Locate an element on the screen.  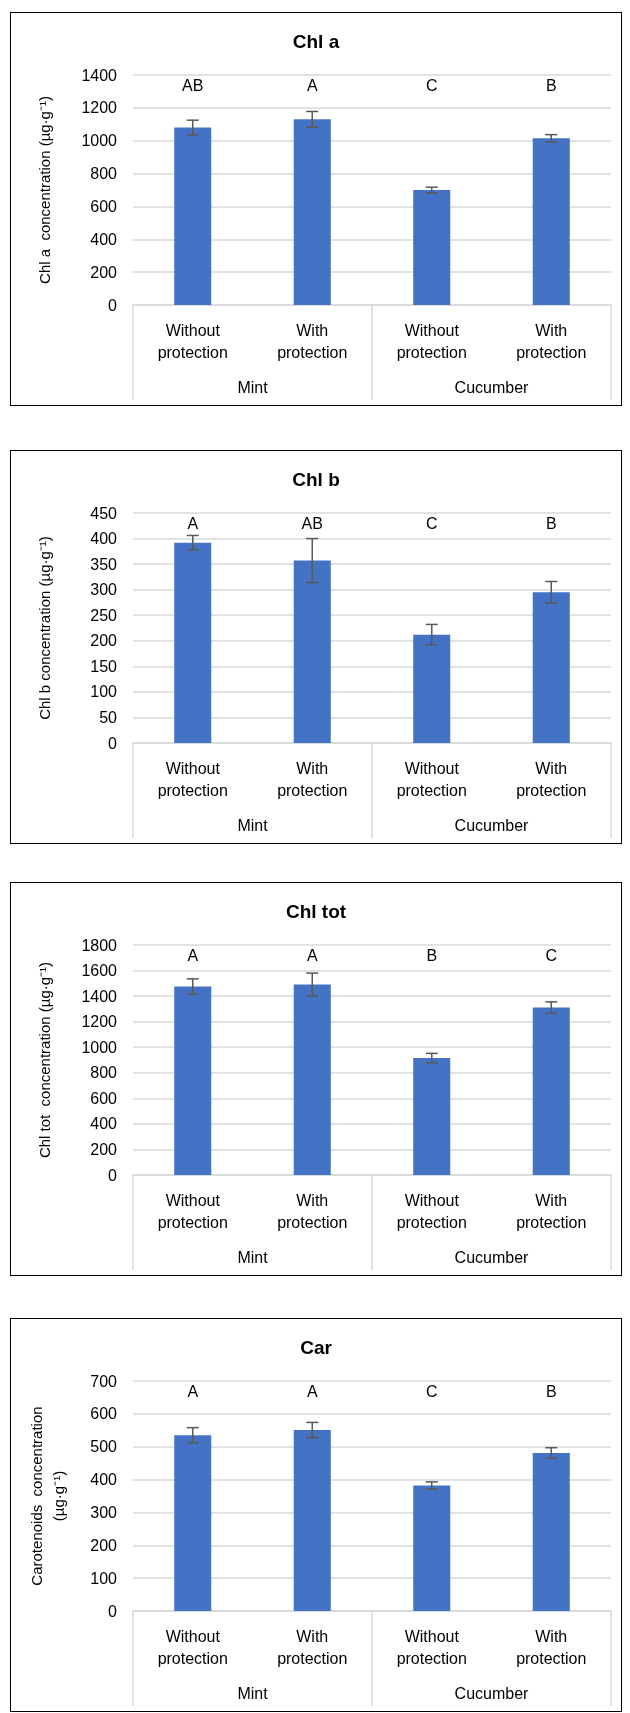
y-tick-label: 350 is located at coordinates (104, 564).